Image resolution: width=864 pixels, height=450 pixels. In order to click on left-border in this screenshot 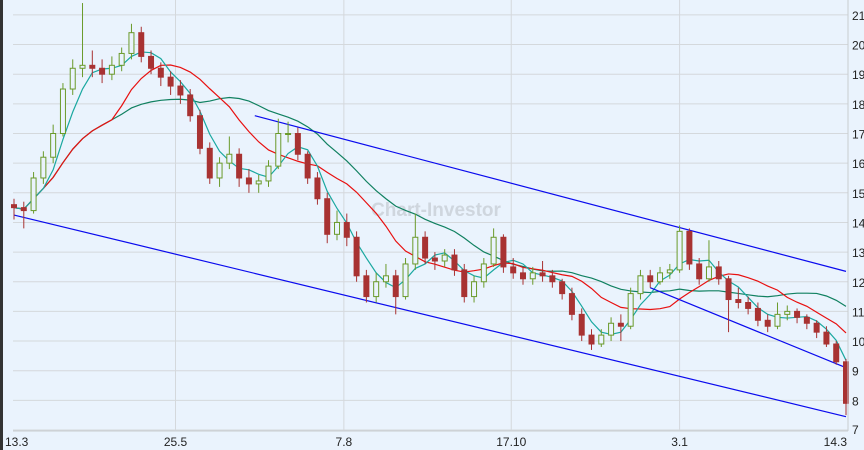, I will do `click(1, 225)`.